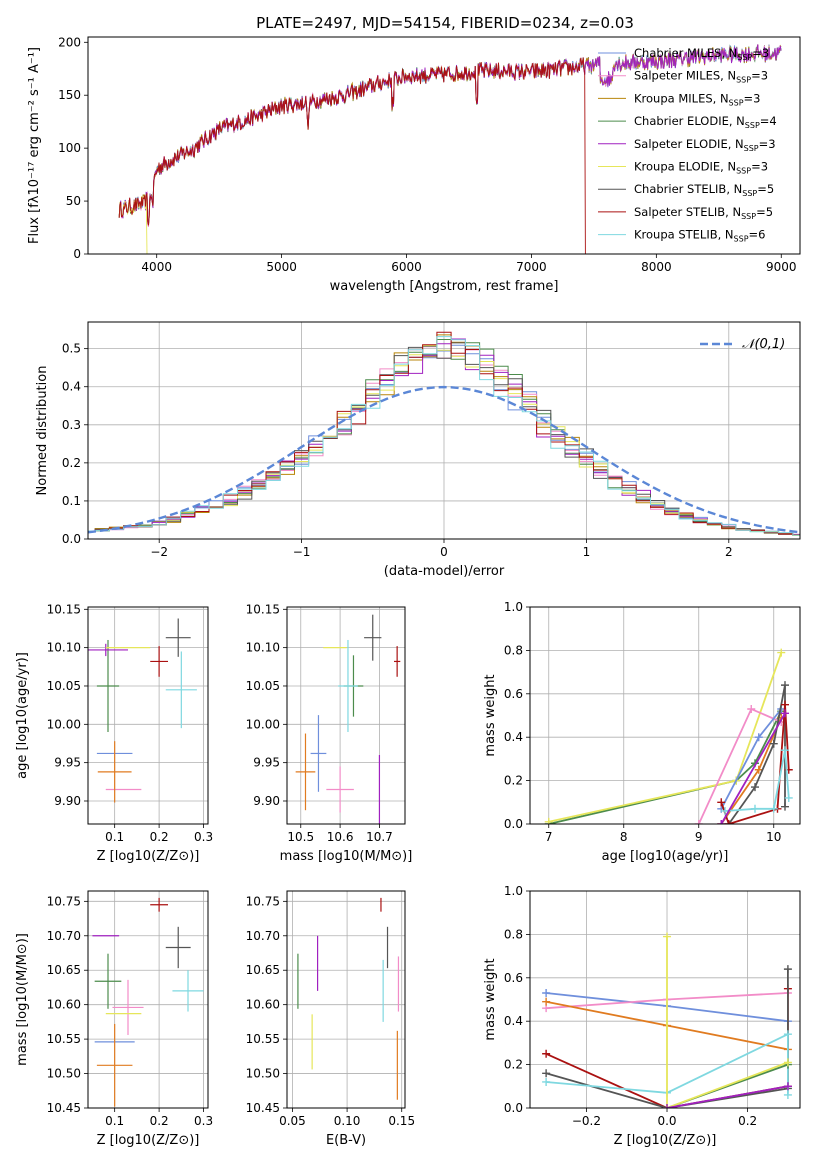 The width and height of the screenshot is (819, 1174). I want to click on x-tick-label: 9, so click(699, 837).